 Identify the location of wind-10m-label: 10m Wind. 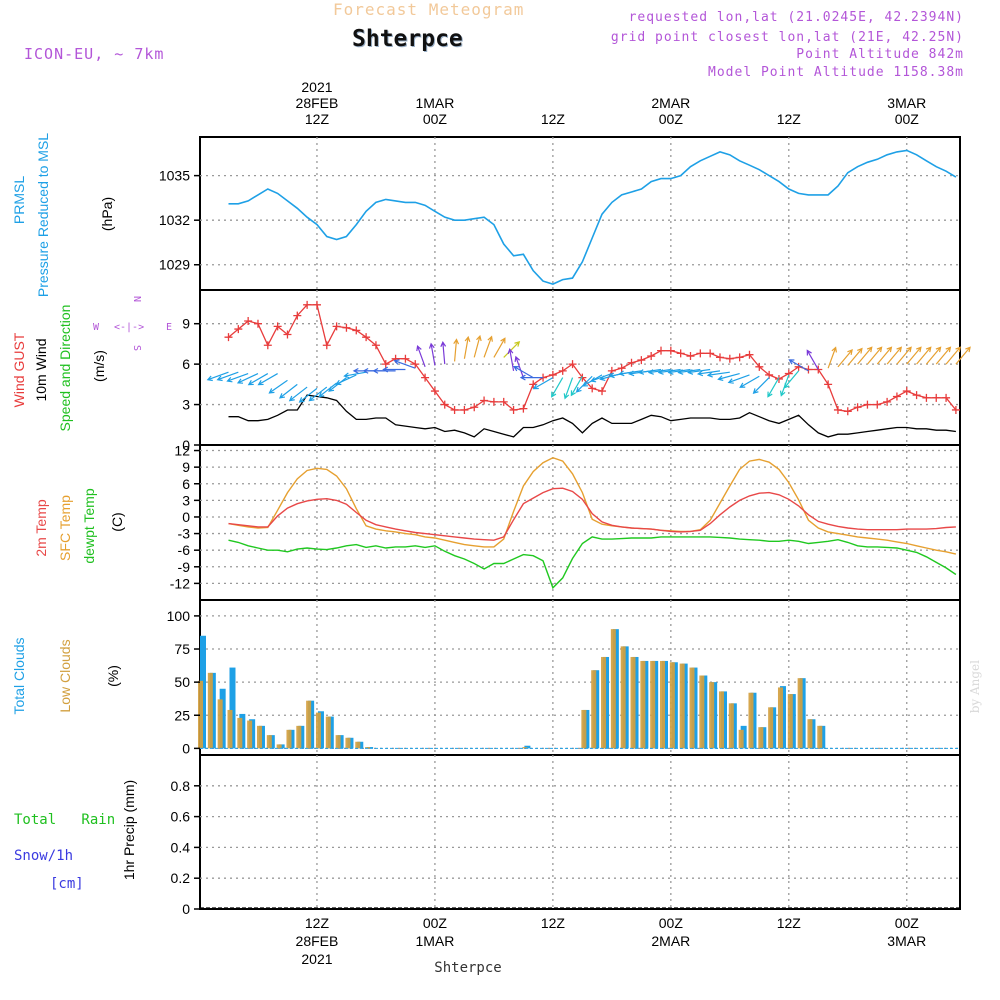
(41, 369).